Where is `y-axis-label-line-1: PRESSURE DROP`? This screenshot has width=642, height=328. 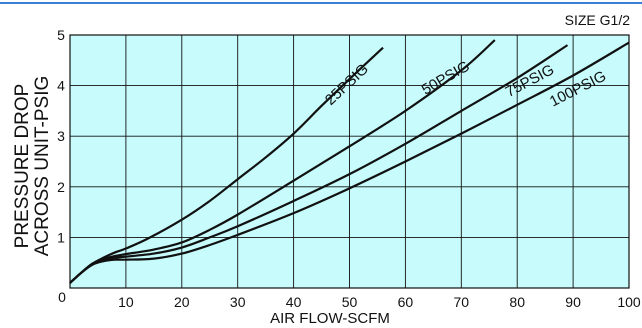 y-axis-label-line-1: PRESSURE DROP is located at coordinates (22, 166).